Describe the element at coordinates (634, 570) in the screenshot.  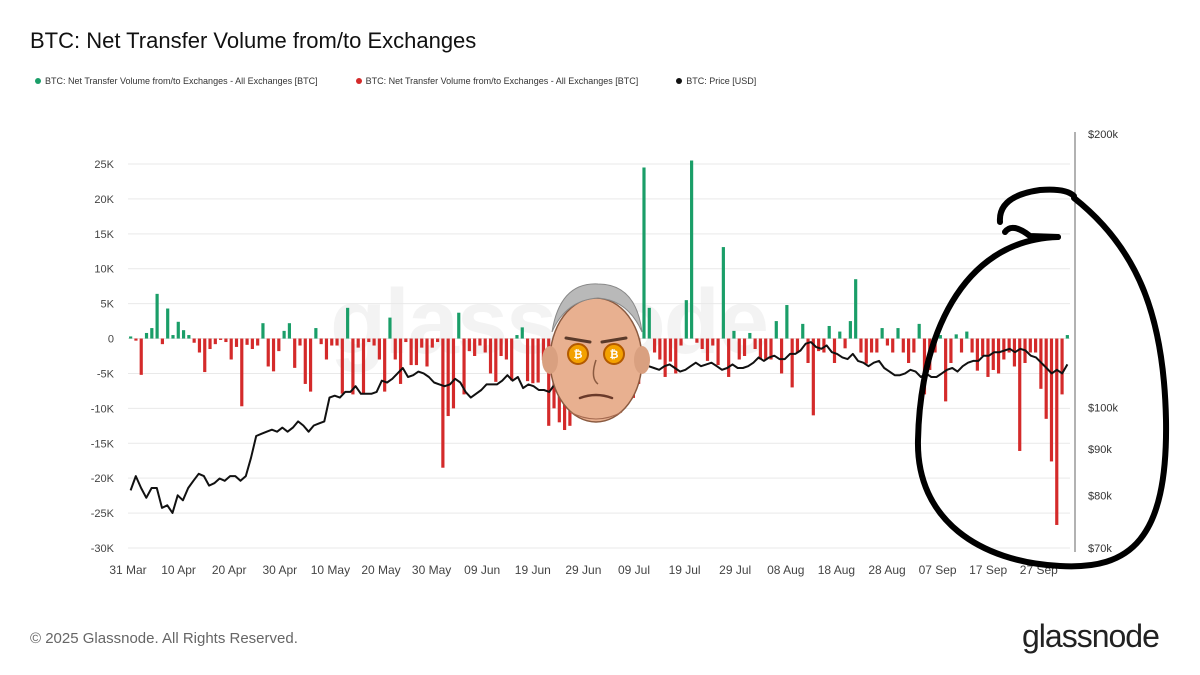
I see `x-tick-label: 09 Jul` at that location.